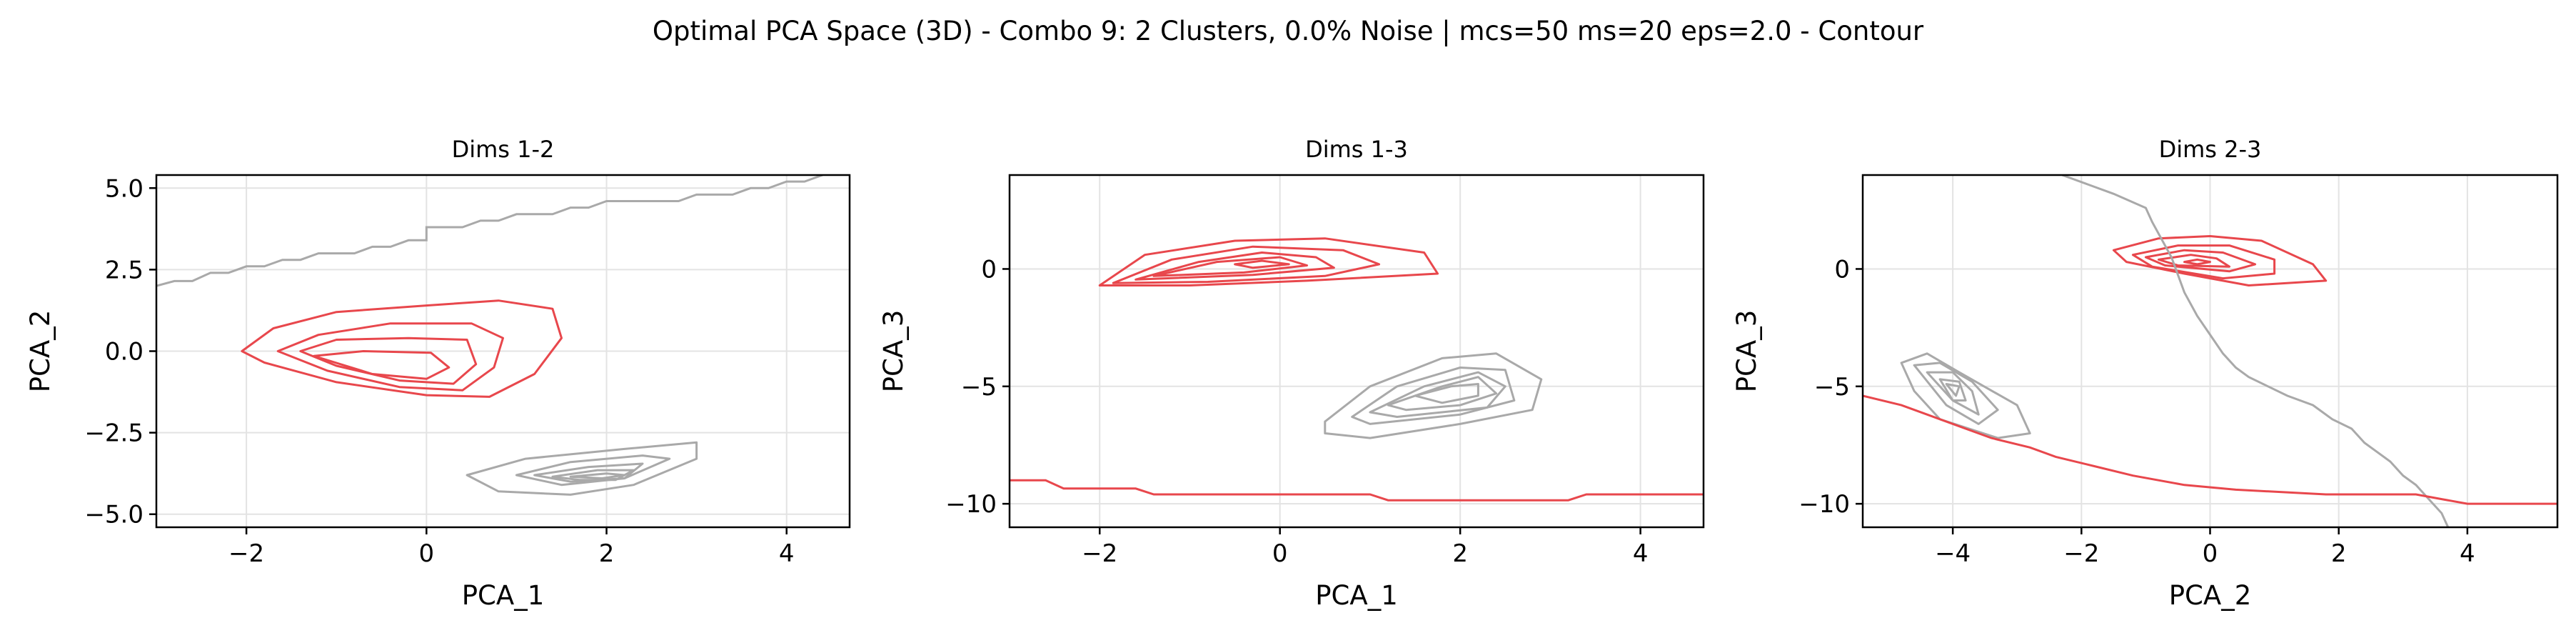  I want to click on subplot-title: Dims 2-3, so click(2210, 149).